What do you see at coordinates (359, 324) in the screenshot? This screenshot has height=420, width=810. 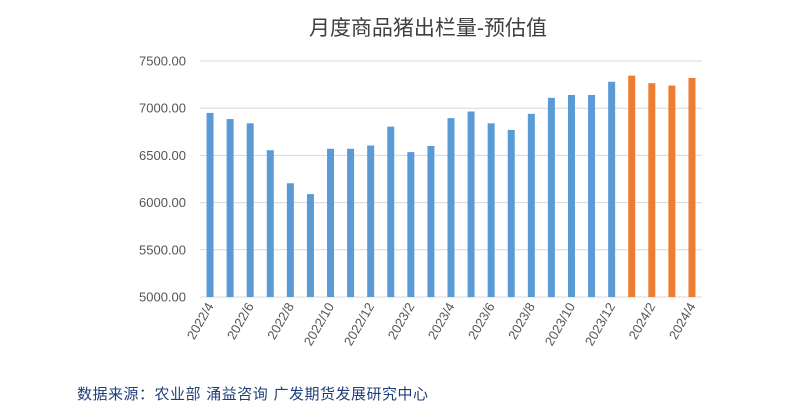 I see `x-tick-label: 2022/12` at bounding box center [359, 324].